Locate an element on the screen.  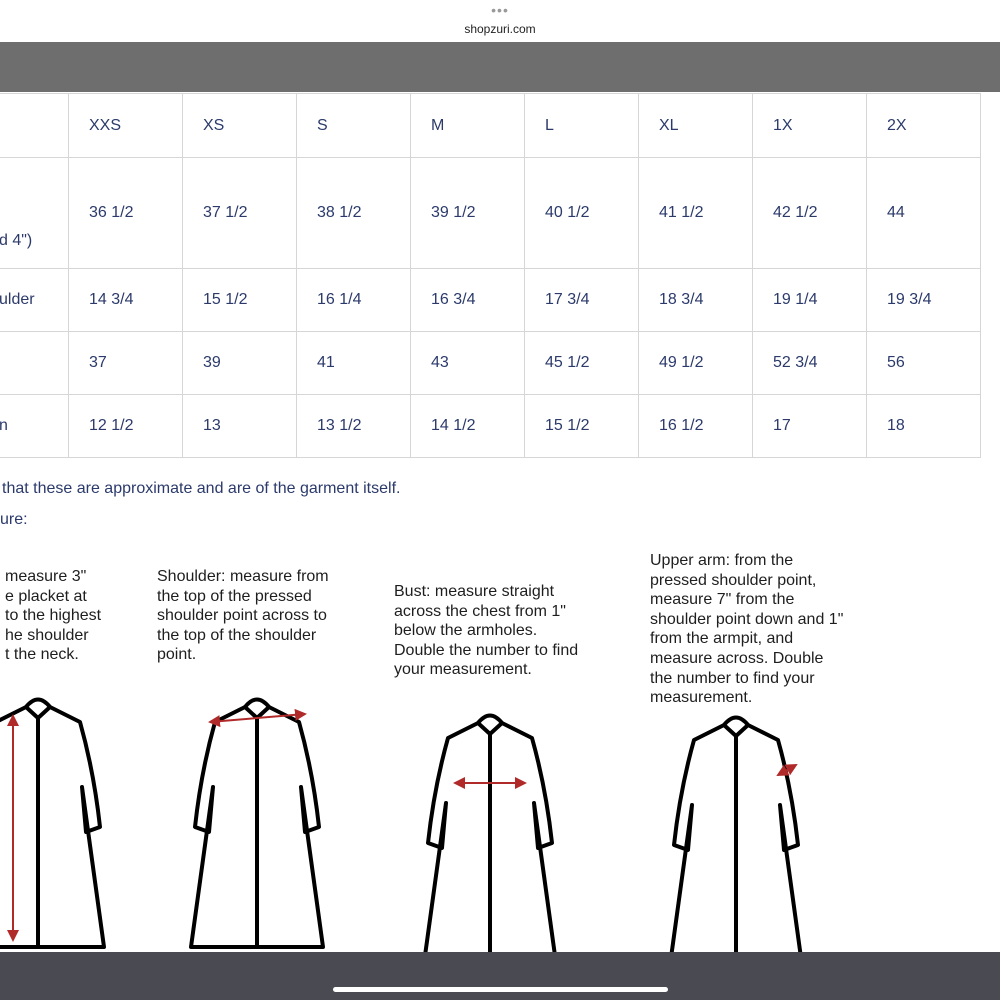
browser-bar: ••• shopzuri.com is located at coordinates (500, 21).